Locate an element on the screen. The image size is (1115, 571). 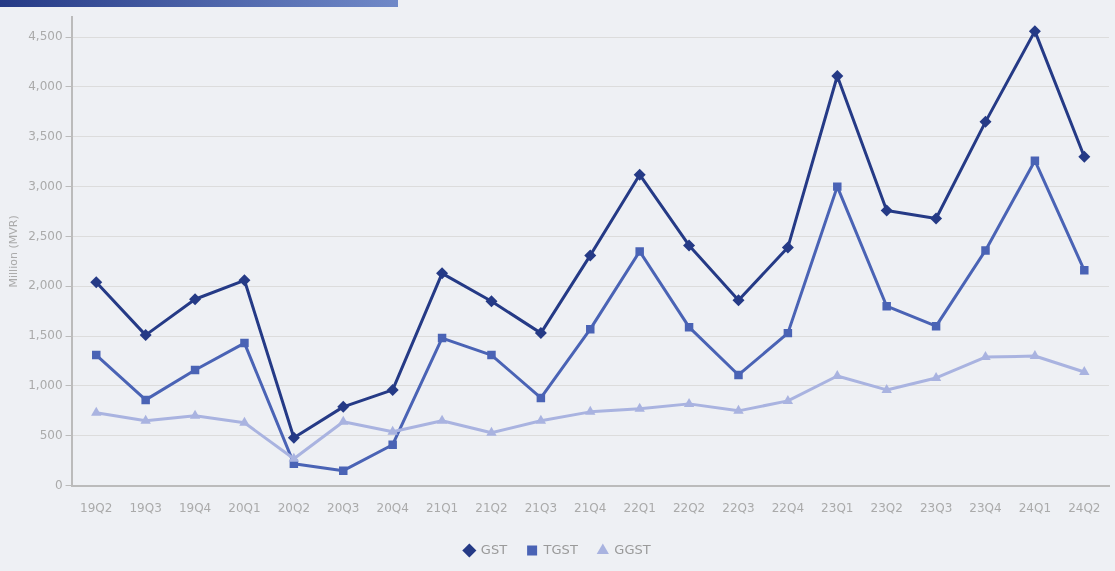
x-tick-label: 19Q3 is located at coordinates (145, 507).